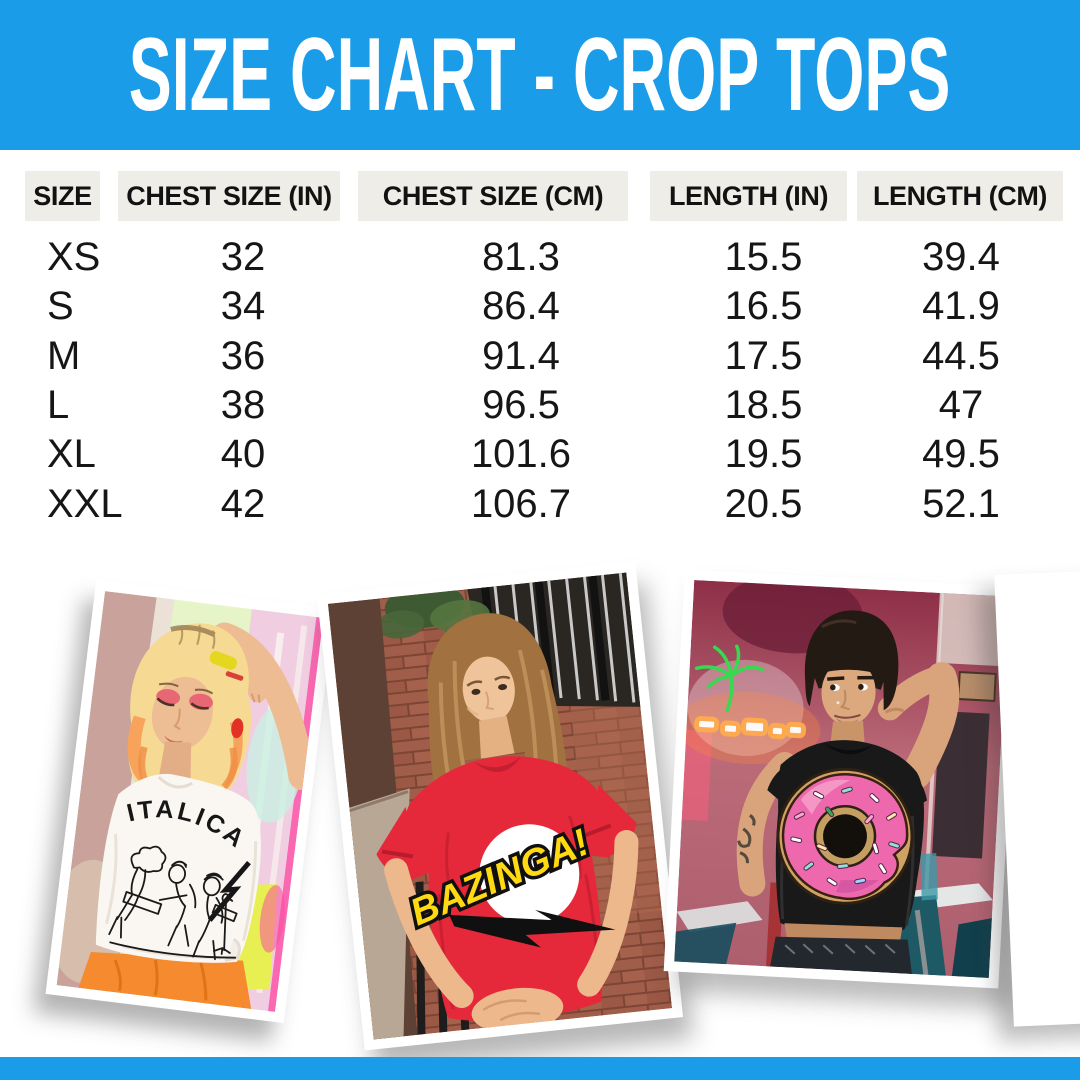  What do you see at coordinates (173, 903) in the screenshot?
I see `band-doodle` at bounding box center [173, 903].